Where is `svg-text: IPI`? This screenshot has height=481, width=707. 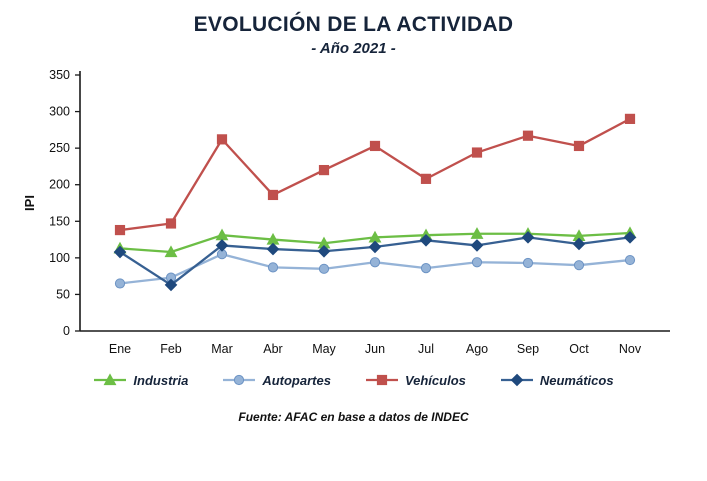
svg-text: IPI is located at coordinates (29, 203).